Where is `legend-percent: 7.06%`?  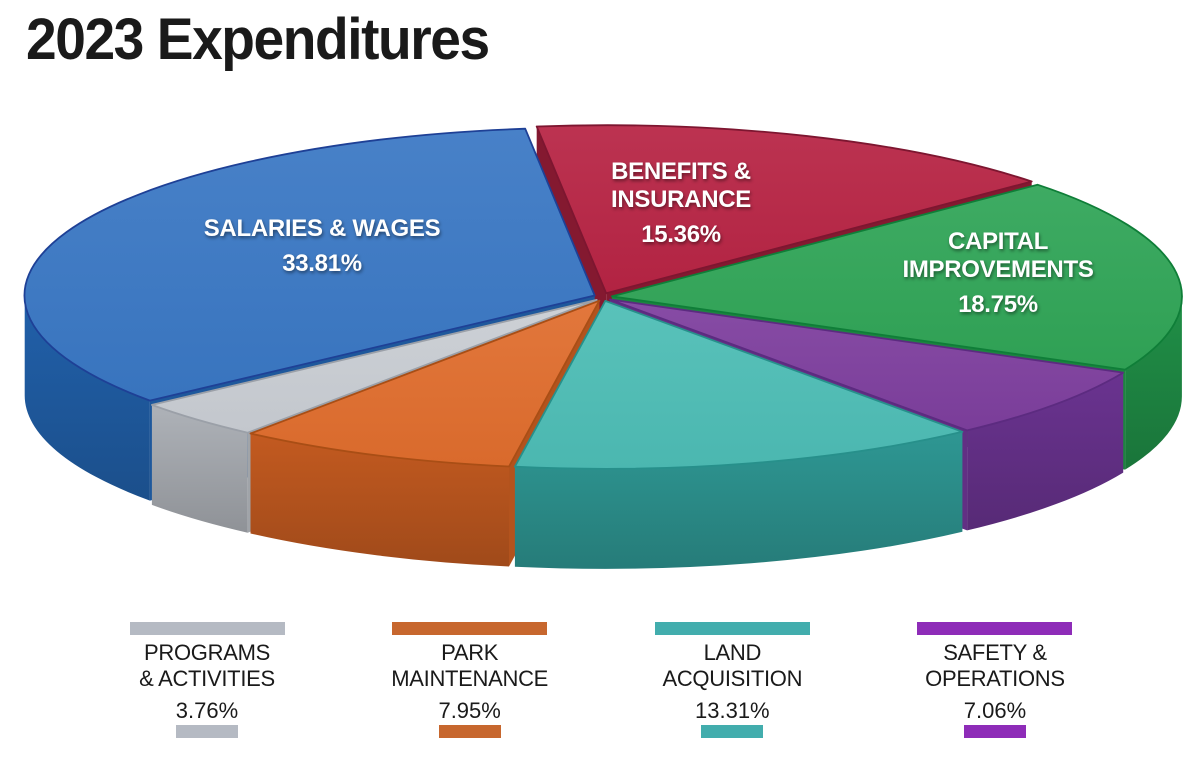
legend-percent: 7.06% is located at coordinates (995, 710).